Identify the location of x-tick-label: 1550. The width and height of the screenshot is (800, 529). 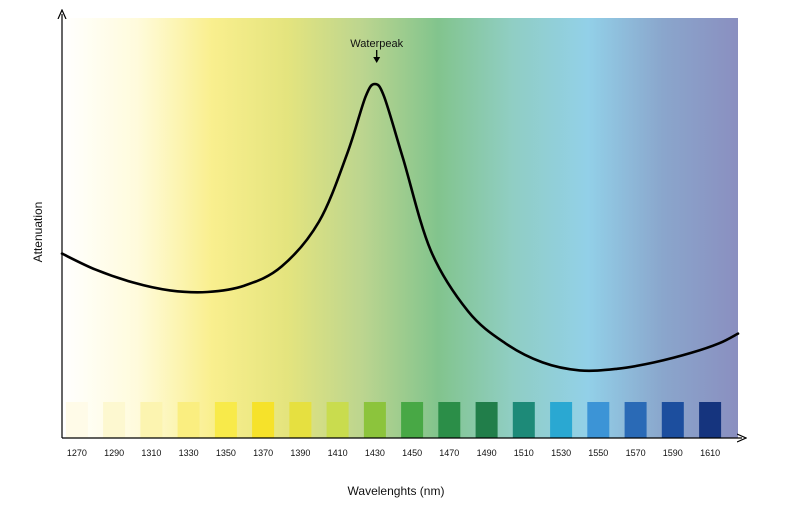
(598, 453).